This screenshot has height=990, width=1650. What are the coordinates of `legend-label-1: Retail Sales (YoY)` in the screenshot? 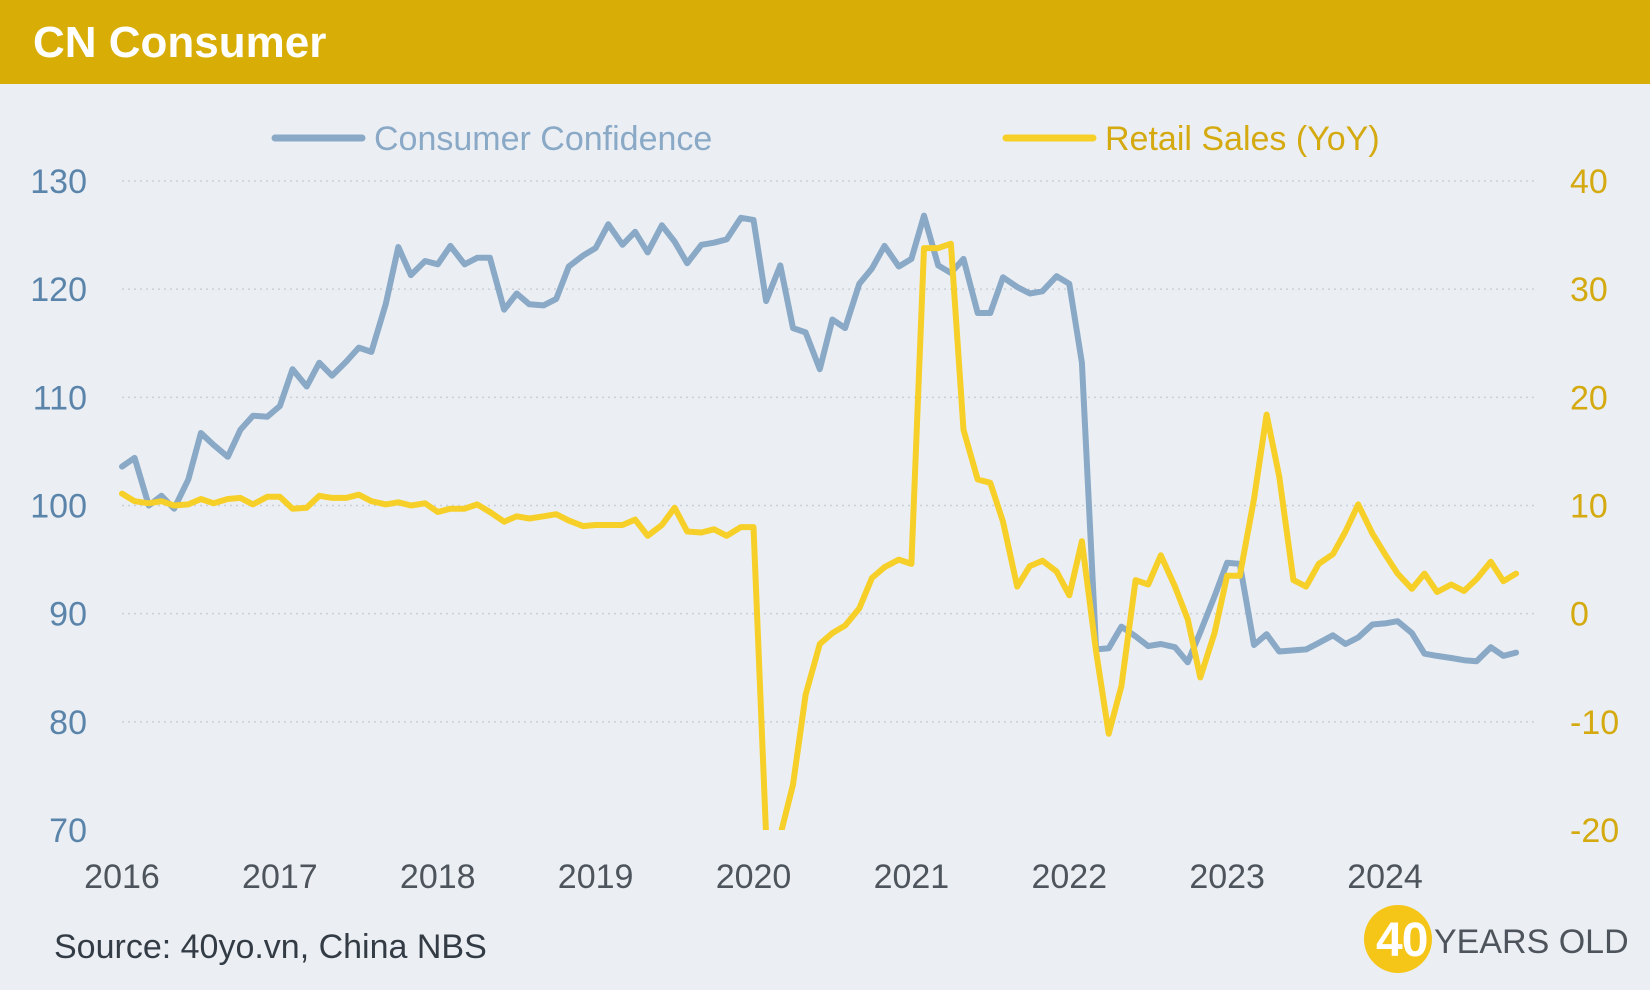 It's located at (1242, 139).